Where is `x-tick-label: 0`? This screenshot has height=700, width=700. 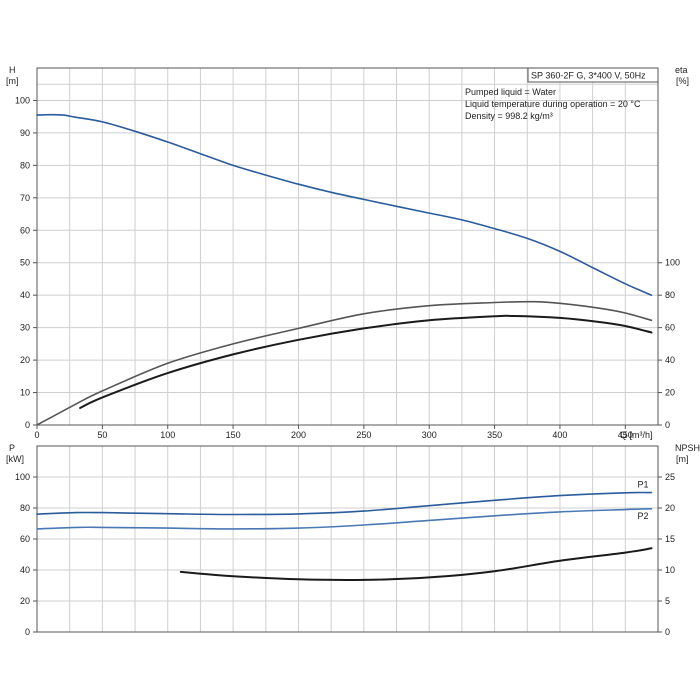
x-tick-label: 0 is located at coordinates (36, 435).